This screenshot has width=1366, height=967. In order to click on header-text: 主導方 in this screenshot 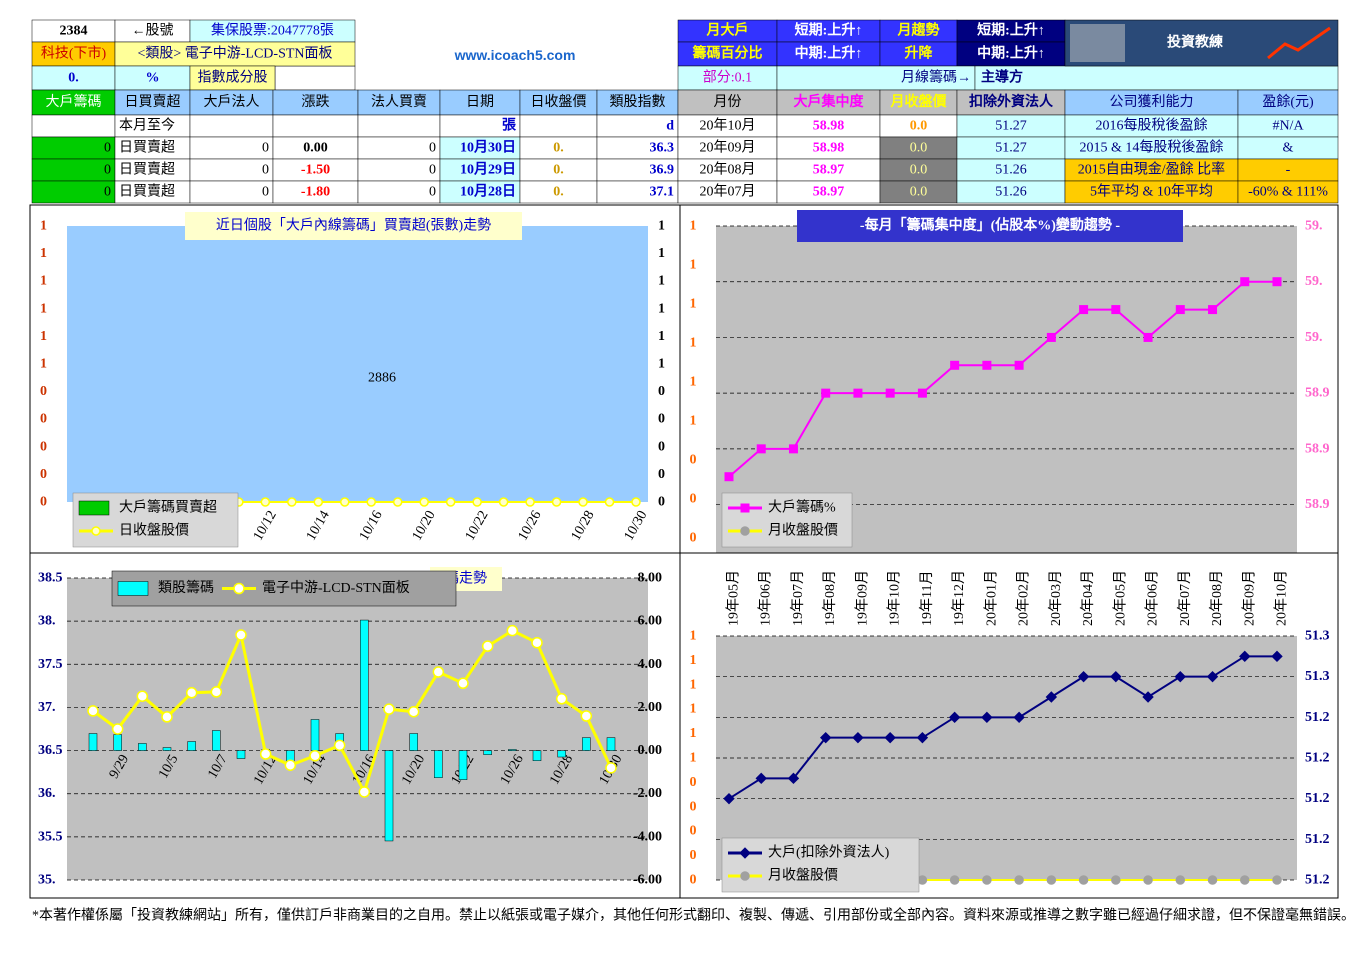, I will do `click(1002, 77)`.